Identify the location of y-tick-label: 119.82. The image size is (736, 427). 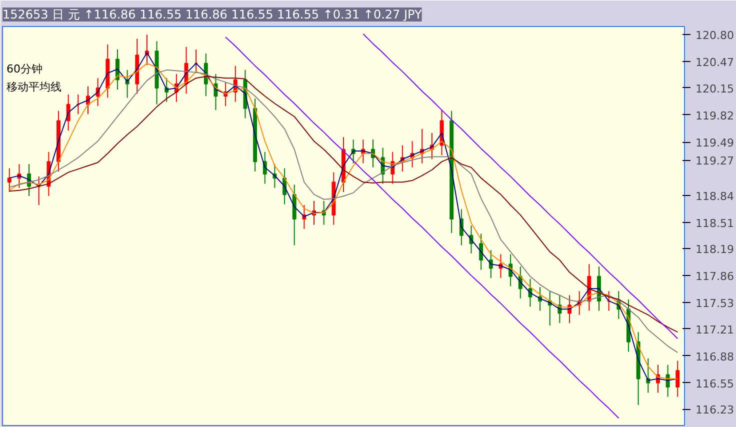
(715, 115).